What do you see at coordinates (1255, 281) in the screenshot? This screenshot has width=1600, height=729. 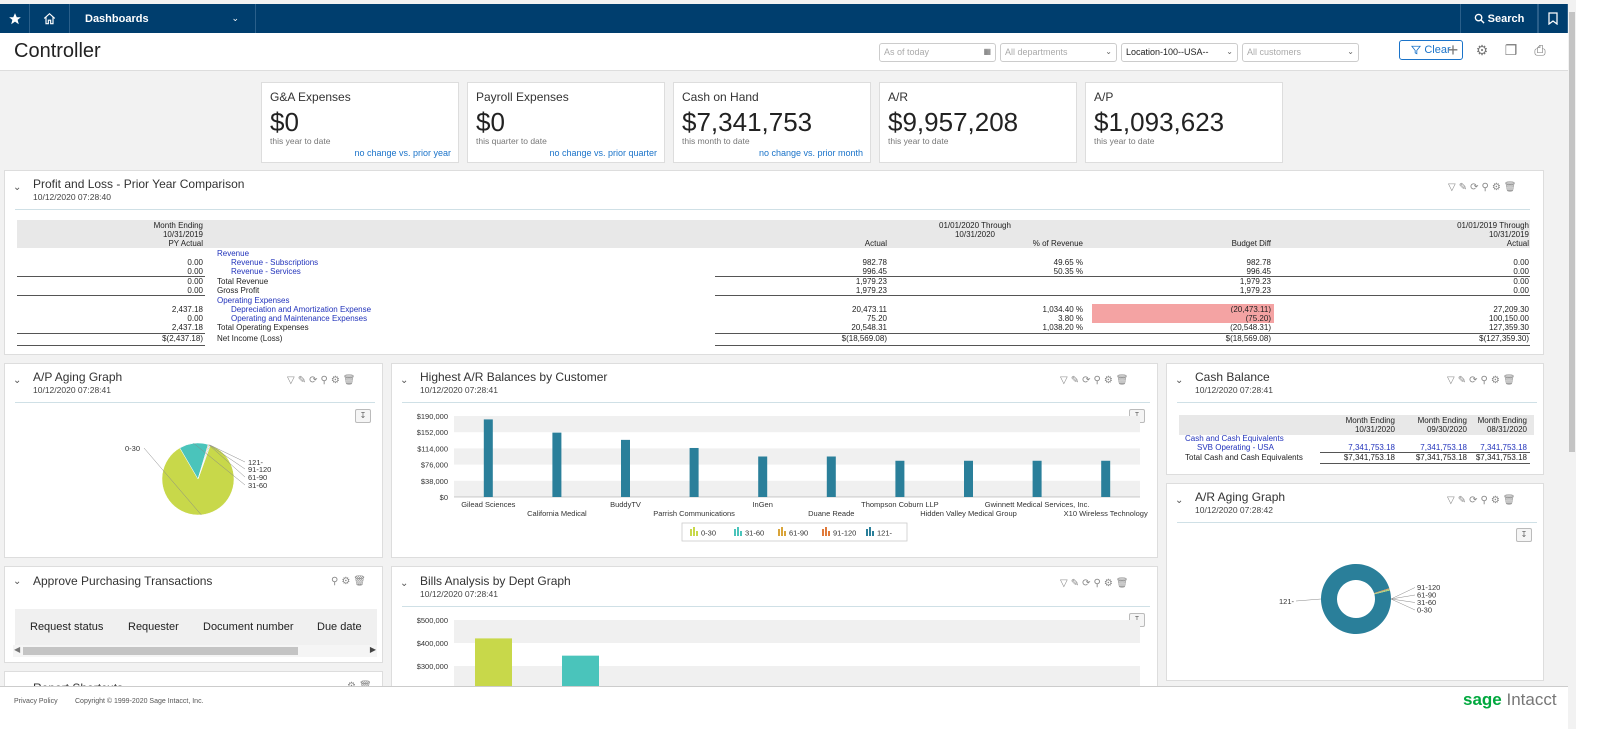 I see `budget-diff-cell: 1,979.23` at bounding box center [1255, 281].